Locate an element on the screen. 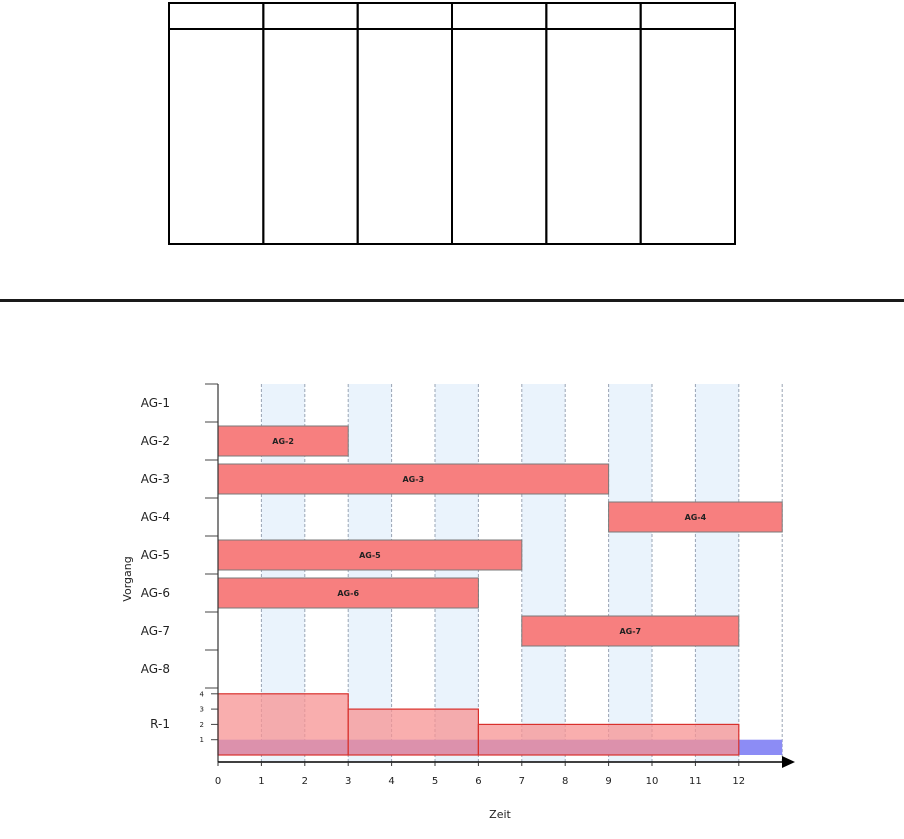  x-tick-label: 12 is located at coordinates (738, 781).